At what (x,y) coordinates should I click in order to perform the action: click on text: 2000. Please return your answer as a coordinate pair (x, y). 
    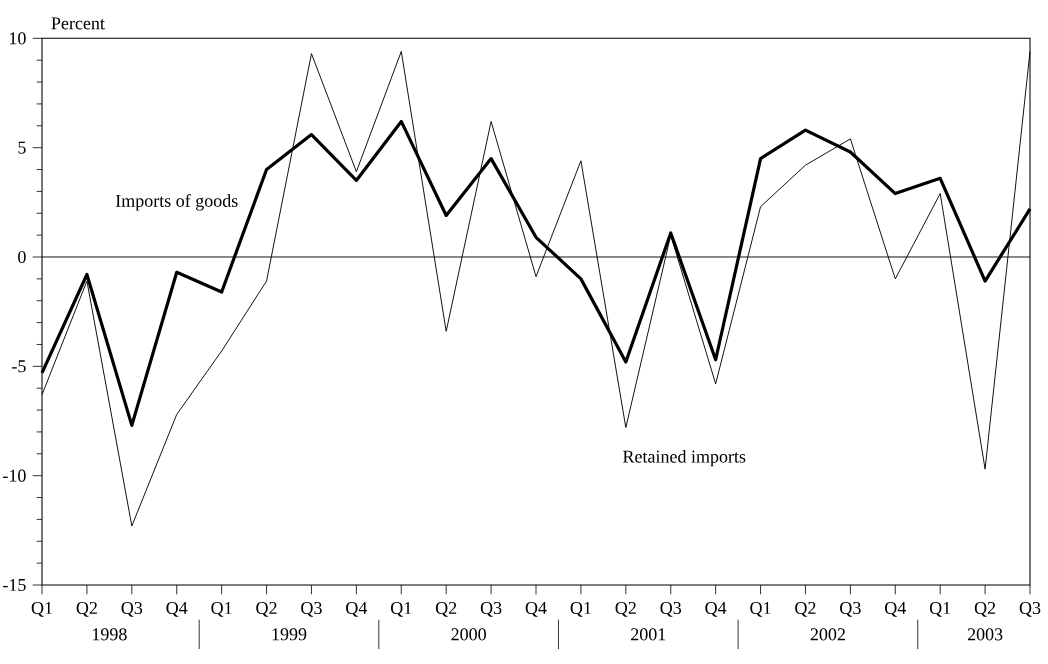
    Looking at the image, I should click on (468, 634).